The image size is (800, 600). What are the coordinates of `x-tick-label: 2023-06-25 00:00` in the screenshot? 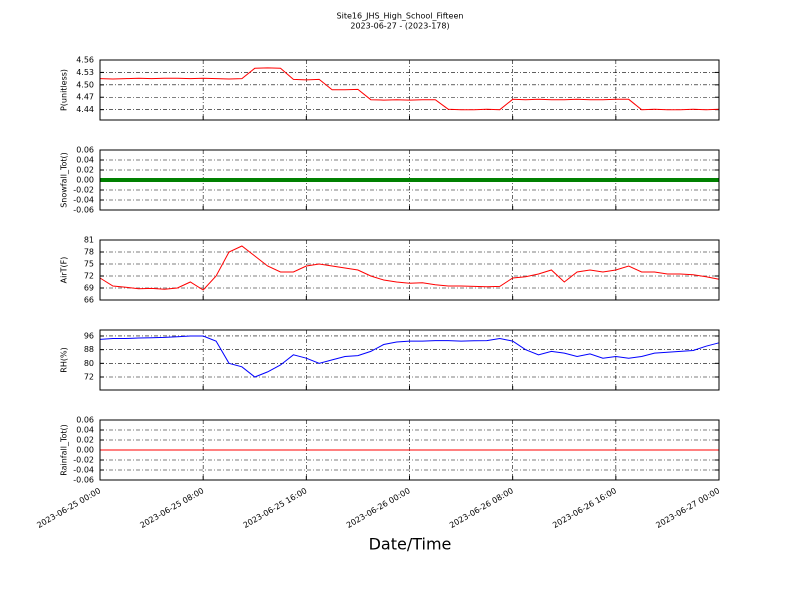 It's located at (68, 508).